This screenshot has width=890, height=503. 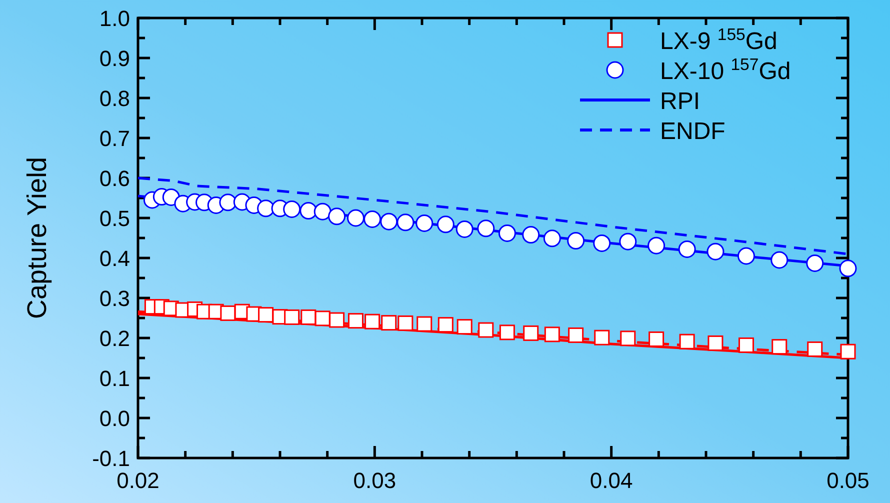 I want to click on y-tick-label: -0.1, so click(x=111, y=458).